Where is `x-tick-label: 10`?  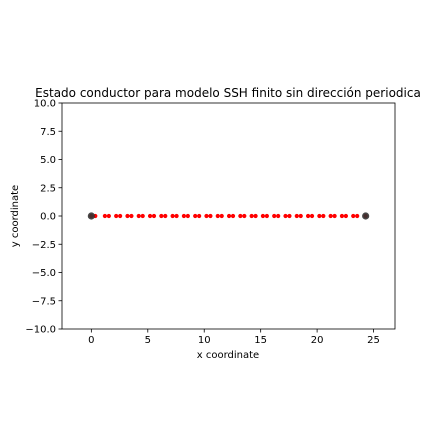 x-tick-label: 10 is located at coordinates (204, 340).